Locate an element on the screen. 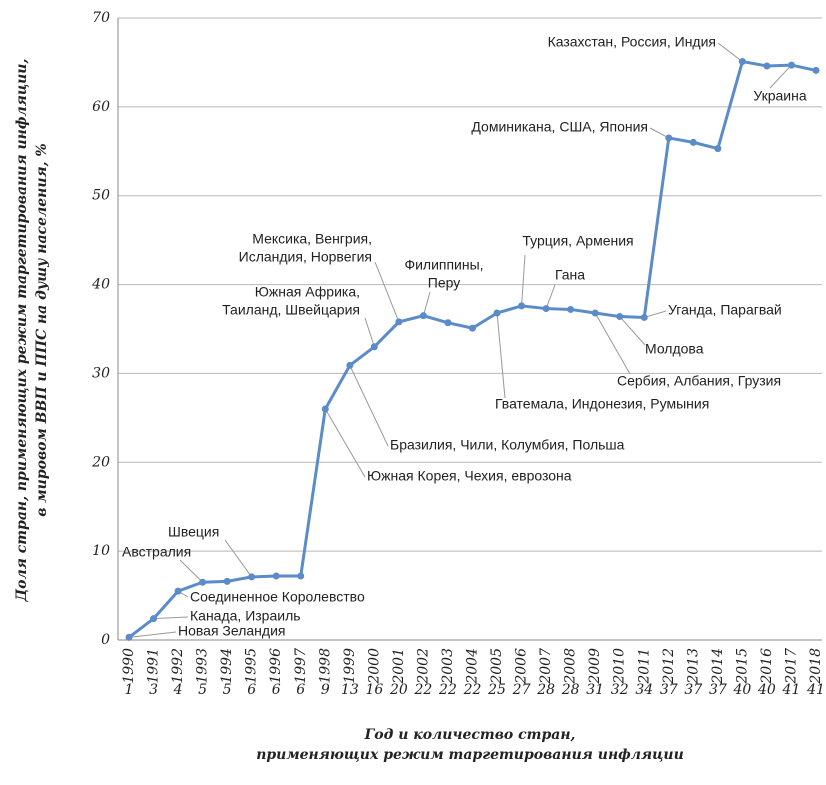 Image resolution: width=826 pixels, height=785 pixels. count-label: 25 is located at coordinates (496, 690).